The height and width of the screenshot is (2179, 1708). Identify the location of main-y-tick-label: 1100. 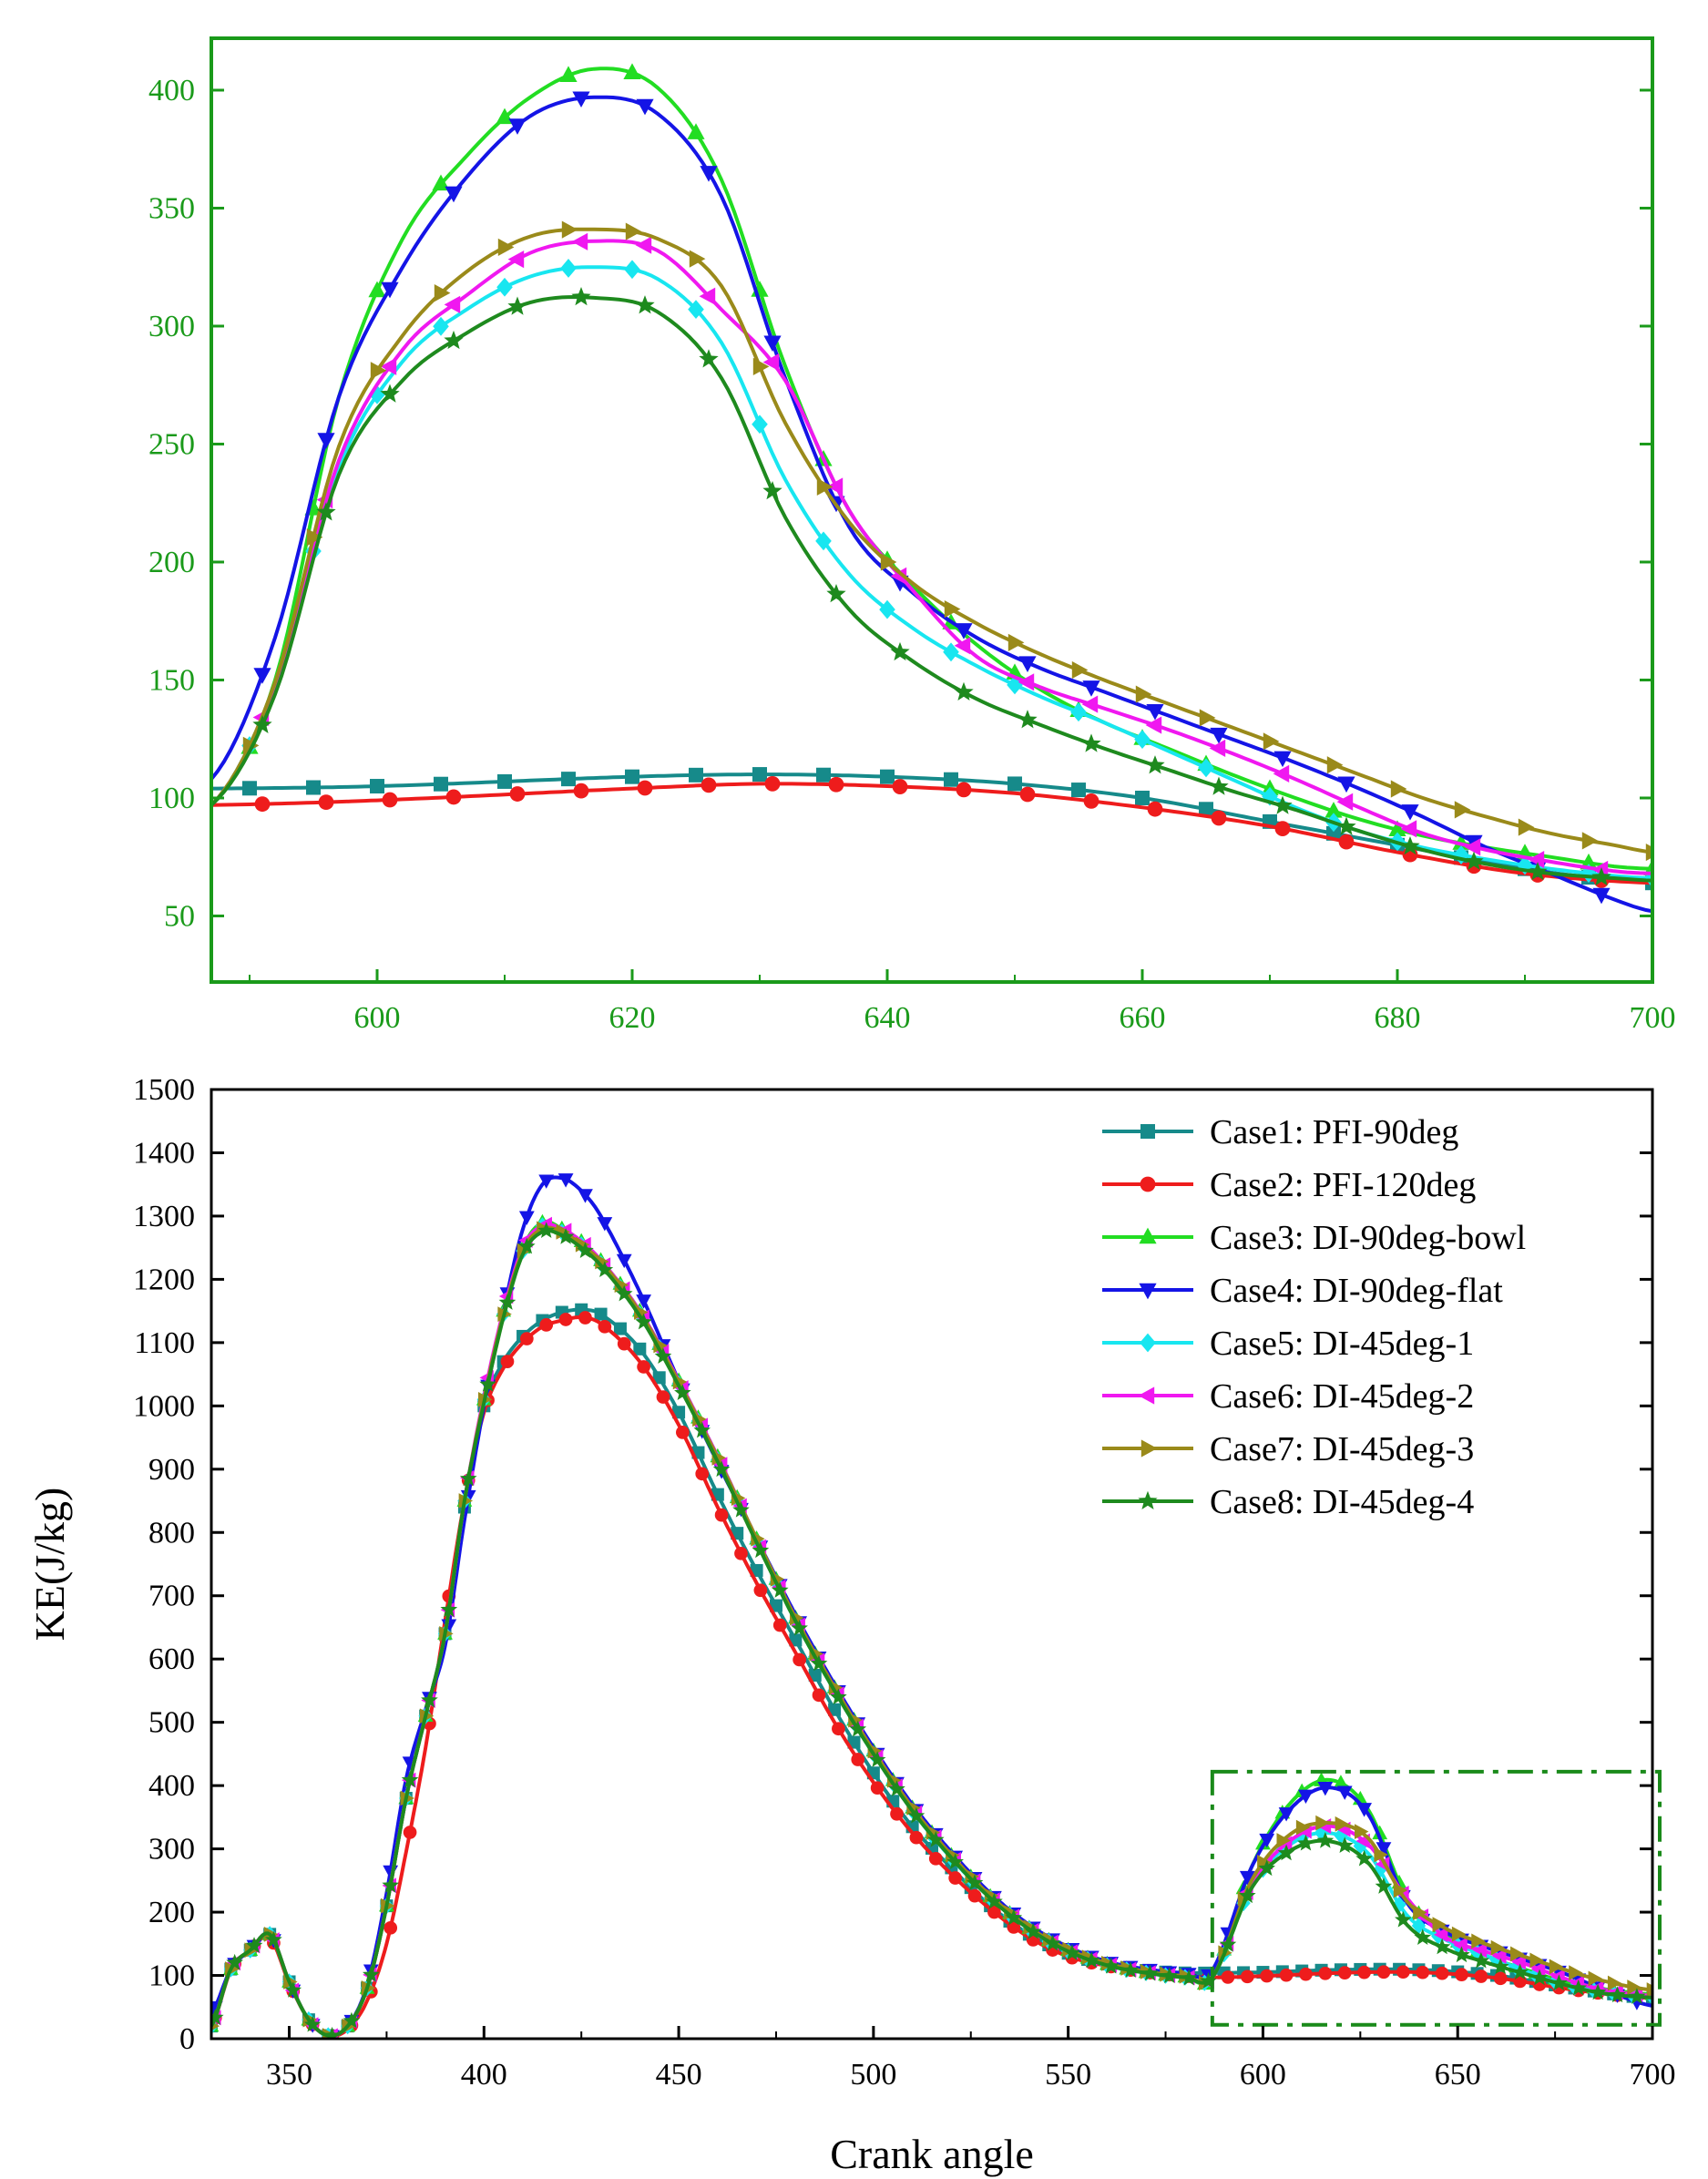
(164, 1343).